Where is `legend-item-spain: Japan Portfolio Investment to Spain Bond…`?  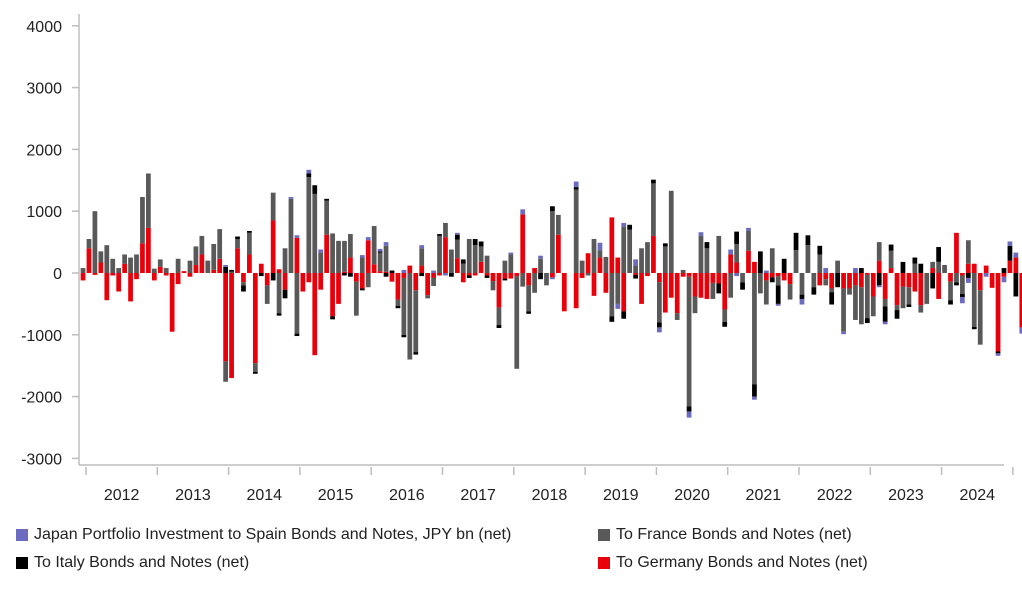 legend-item-spain: Japan Portfolio Investment to Spain Bond… is located at coordinates (263, 535).